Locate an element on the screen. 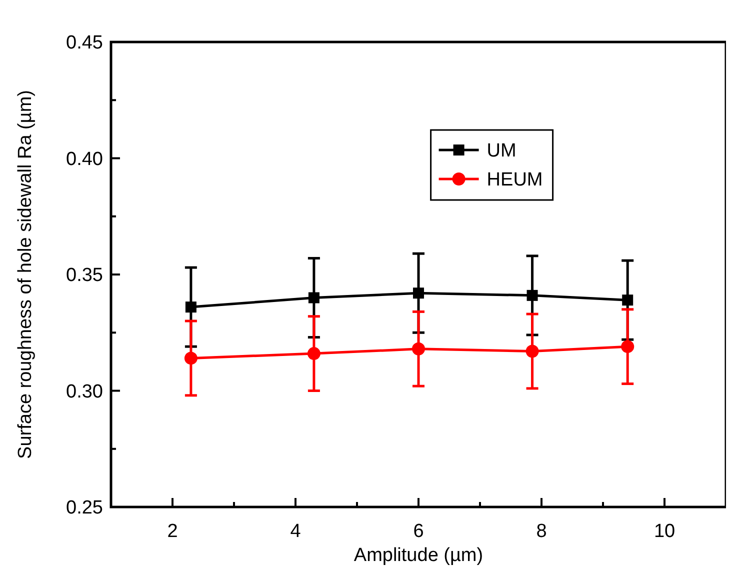 Image resolution: width=734 pixels, height=575 pixels. x-tick-label: 6 is located at coordinates (418, 531).